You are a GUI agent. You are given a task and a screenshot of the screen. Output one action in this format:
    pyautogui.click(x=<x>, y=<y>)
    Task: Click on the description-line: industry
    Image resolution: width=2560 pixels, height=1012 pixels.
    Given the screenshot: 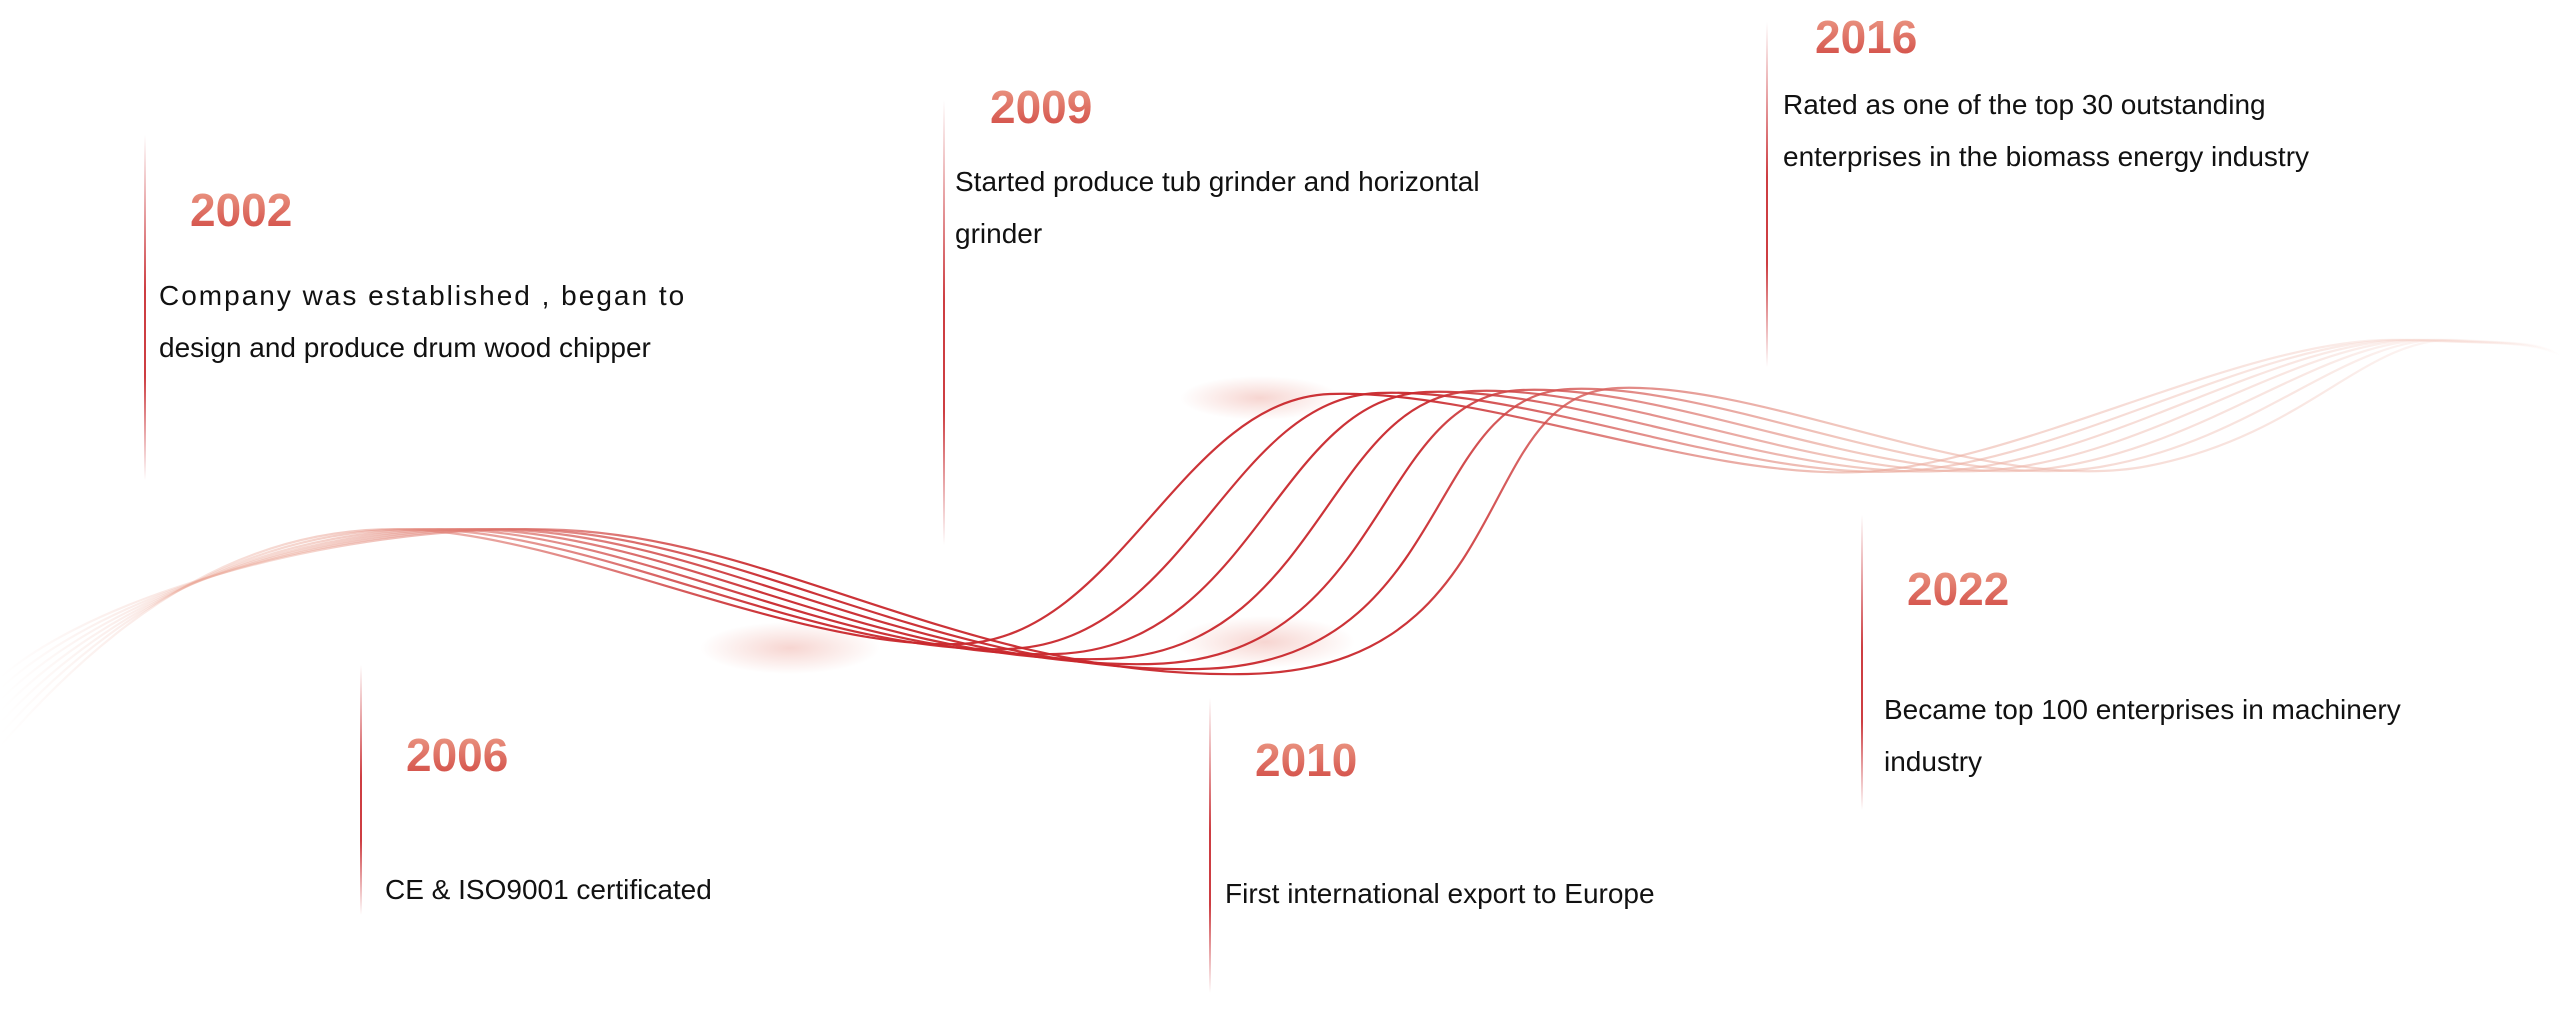 What is the action you would take?
    pyautogui.click(x=1933, y=761)
    